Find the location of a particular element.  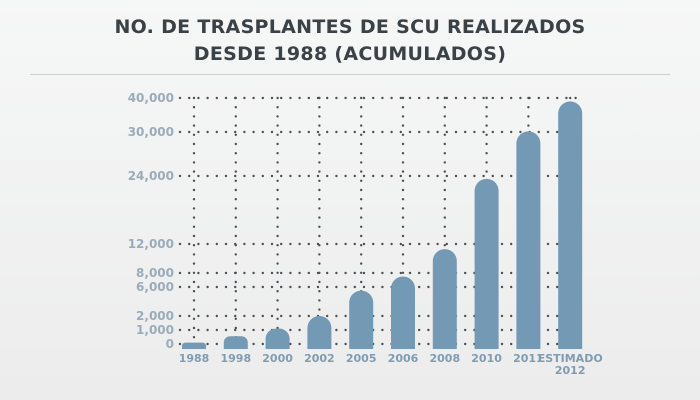

chart-title-line-2: DESDE 1988 (ACUMULADOS) is located at coordinates (350, 54).